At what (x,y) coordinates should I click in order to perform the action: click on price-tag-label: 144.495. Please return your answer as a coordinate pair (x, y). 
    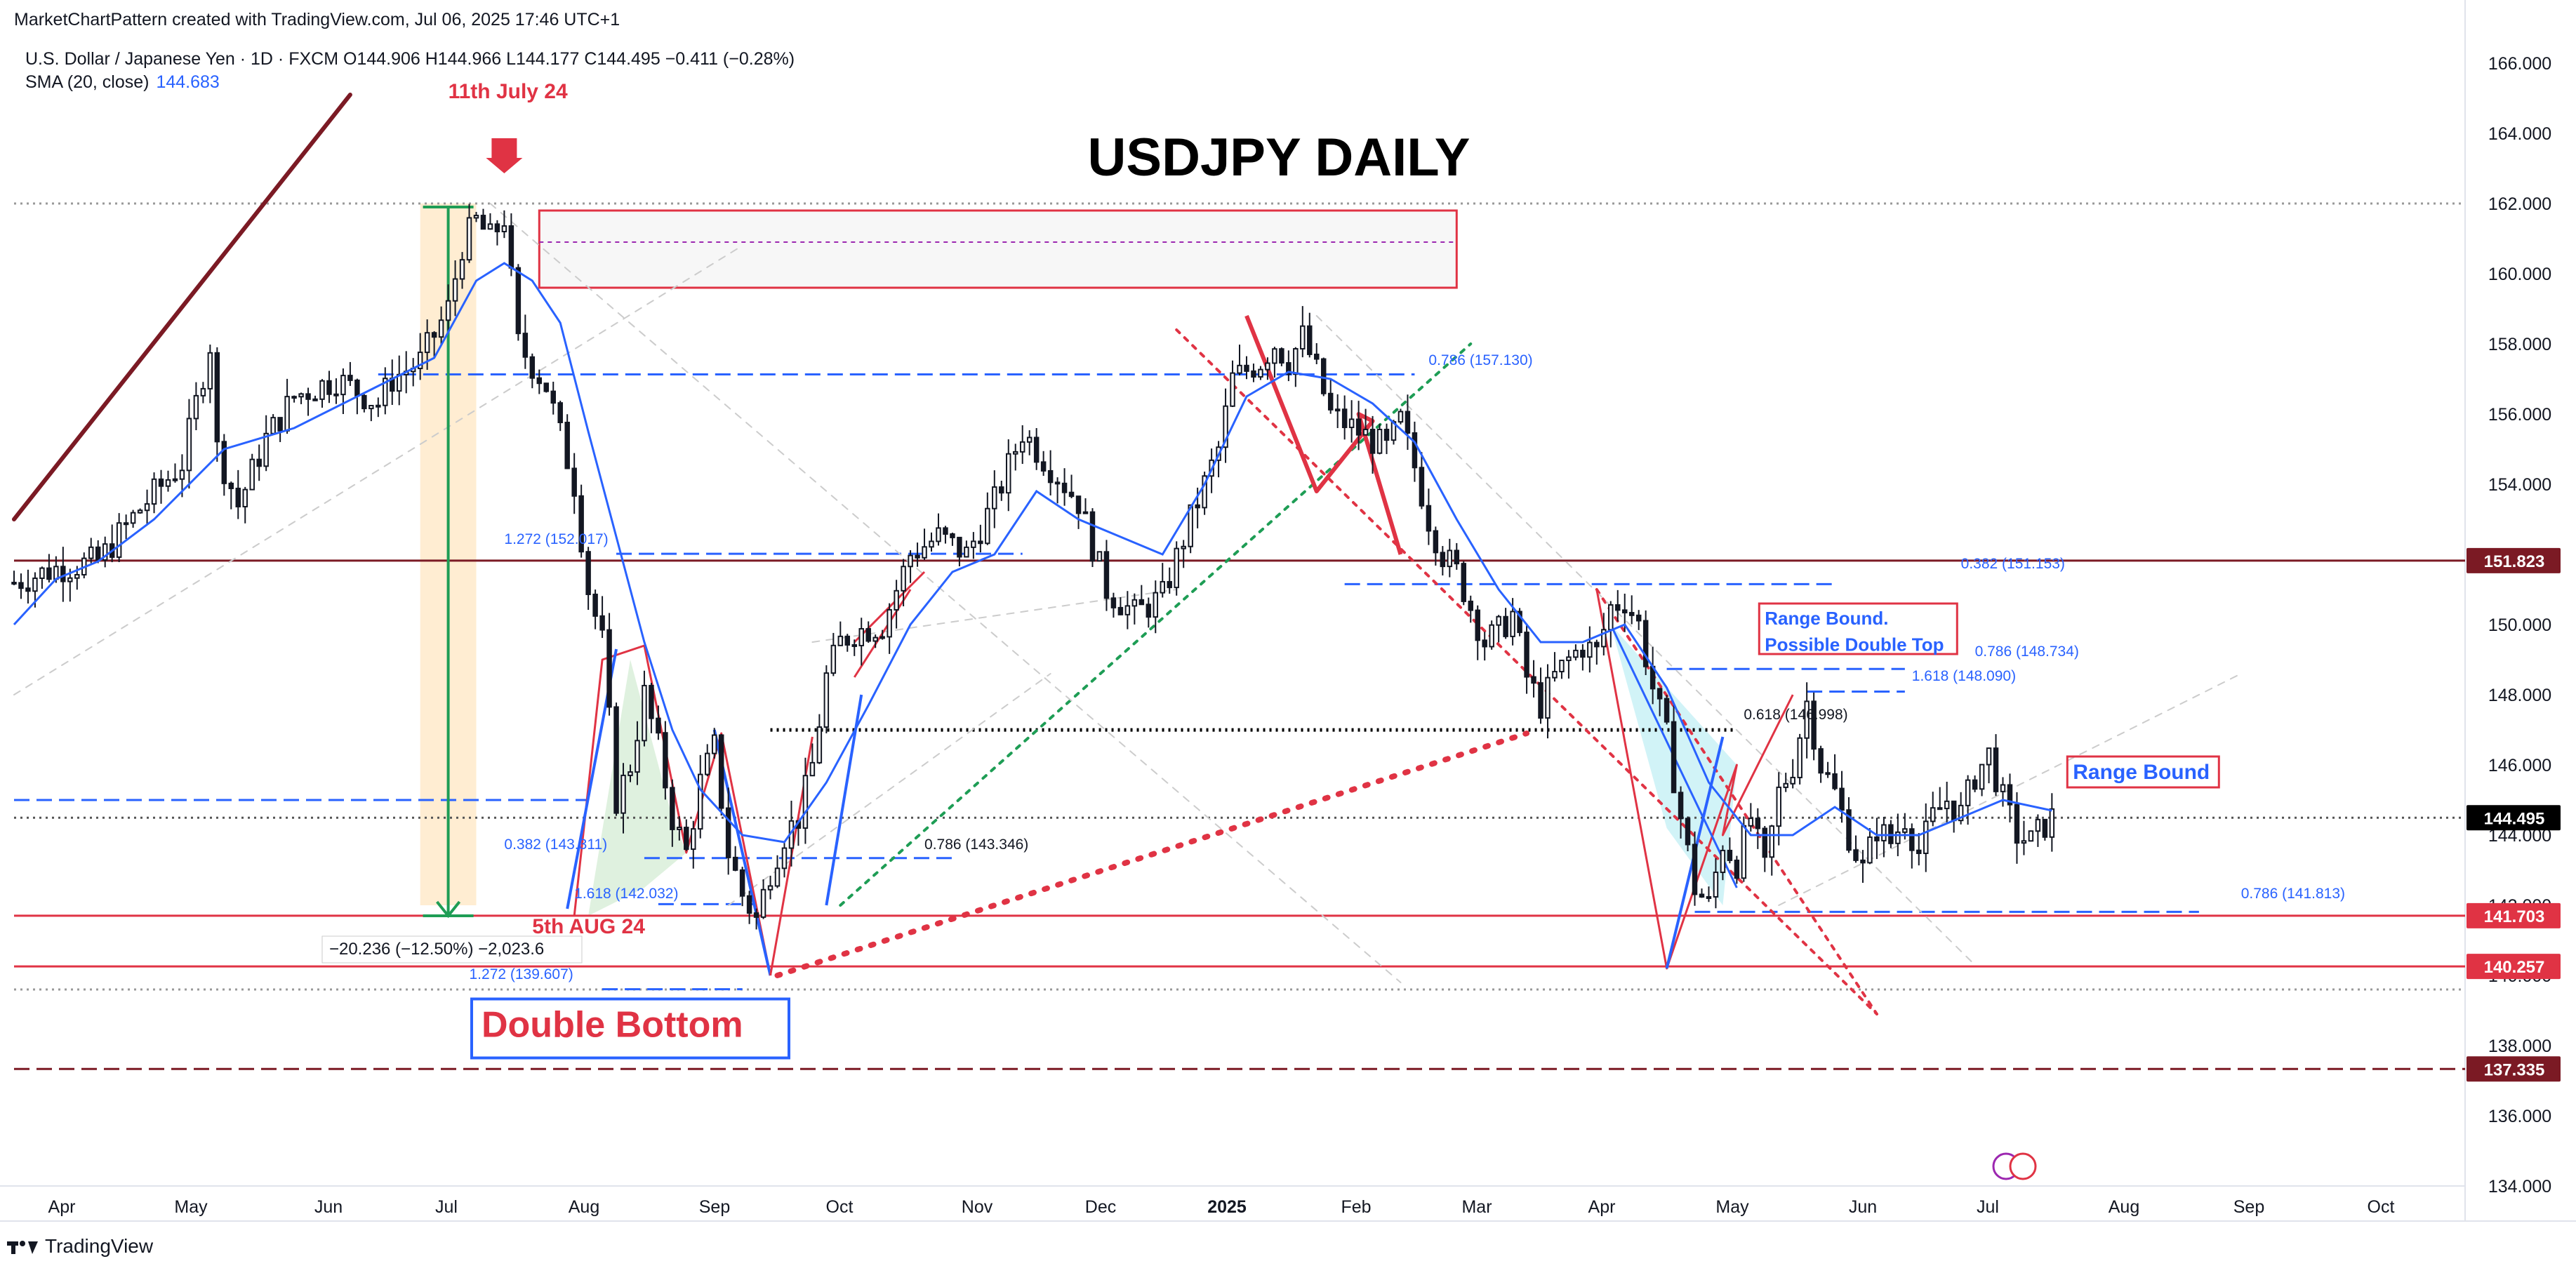
    Looking at the image, I should click on (2515, 819).